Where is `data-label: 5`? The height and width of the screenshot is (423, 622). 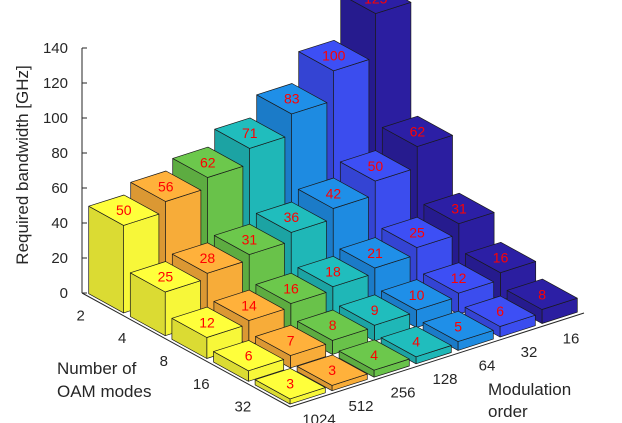 data-label: 5 is located at coordinates (458, 326).